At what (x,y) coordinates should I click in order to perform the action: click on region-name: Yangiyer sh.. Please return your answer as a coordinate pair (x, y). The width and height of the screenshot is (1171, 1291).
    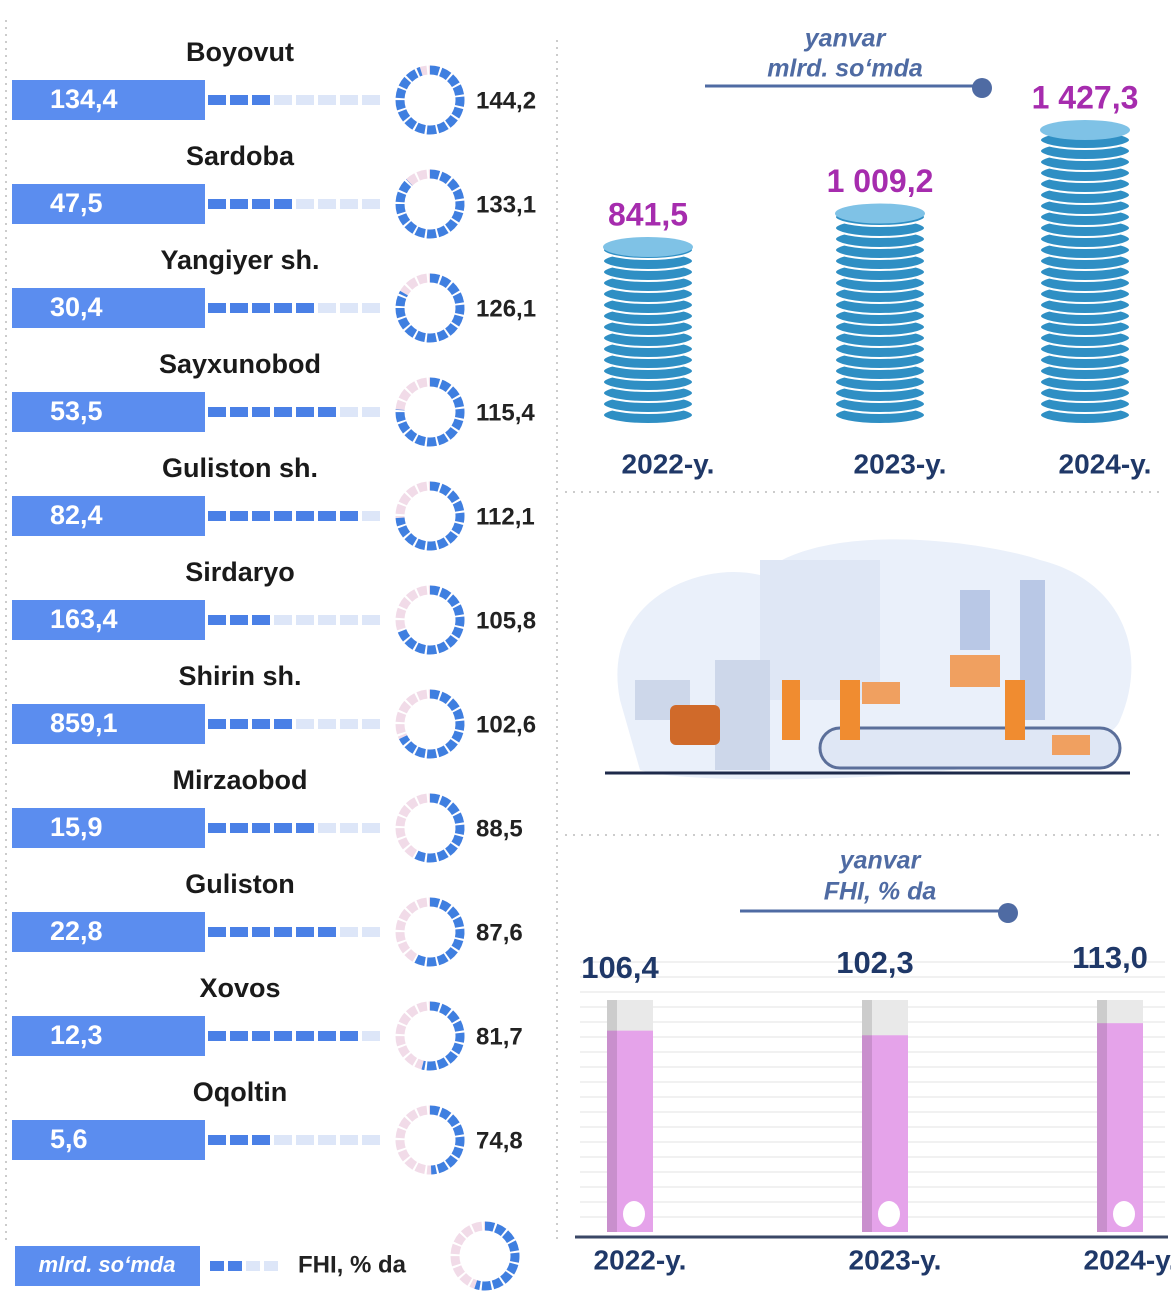
    Looking at the image, I should click on (239, 260).